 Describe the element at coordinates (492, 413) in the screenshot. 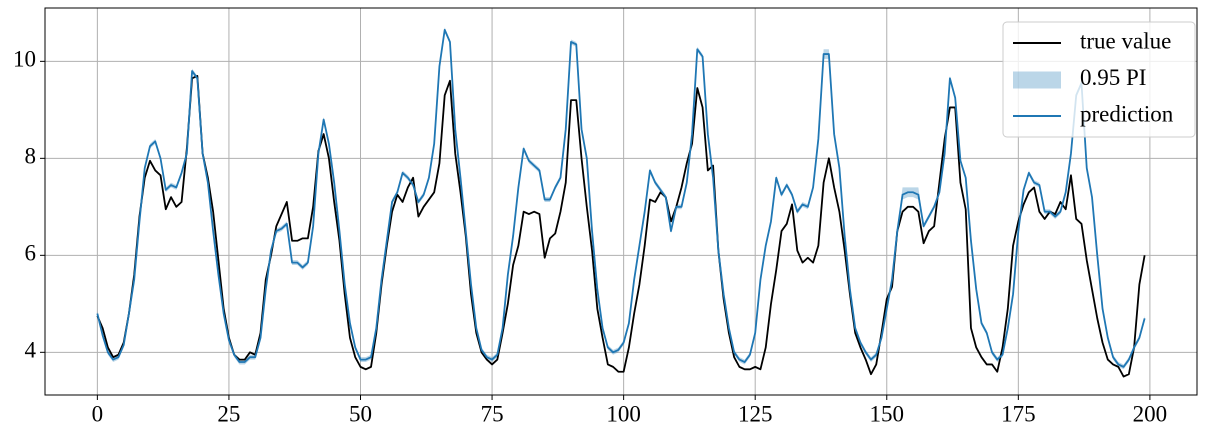

I see `x-tick-label: 75` at that location.